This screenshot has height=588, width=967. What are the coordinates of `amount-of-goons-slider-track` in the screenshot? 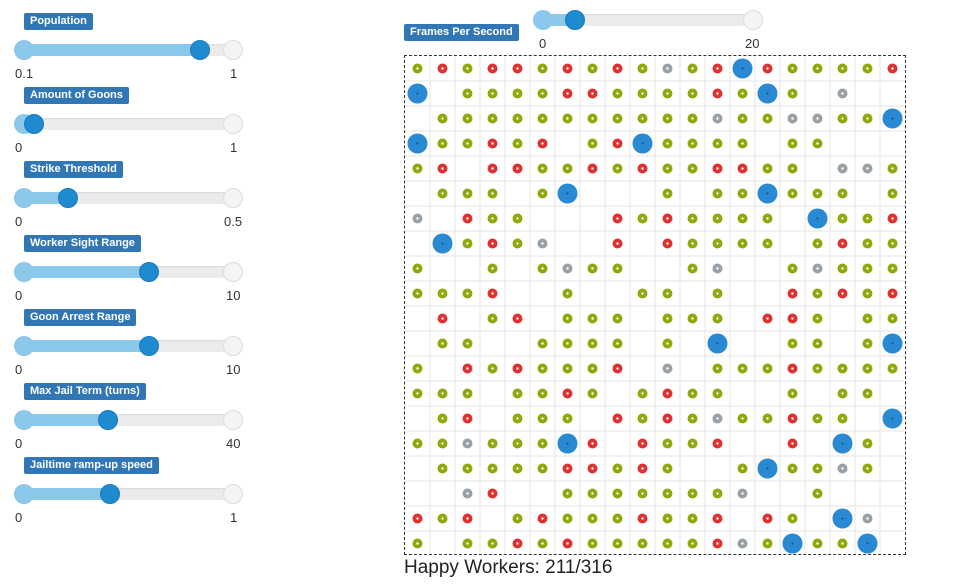 It's located at (128, 124).